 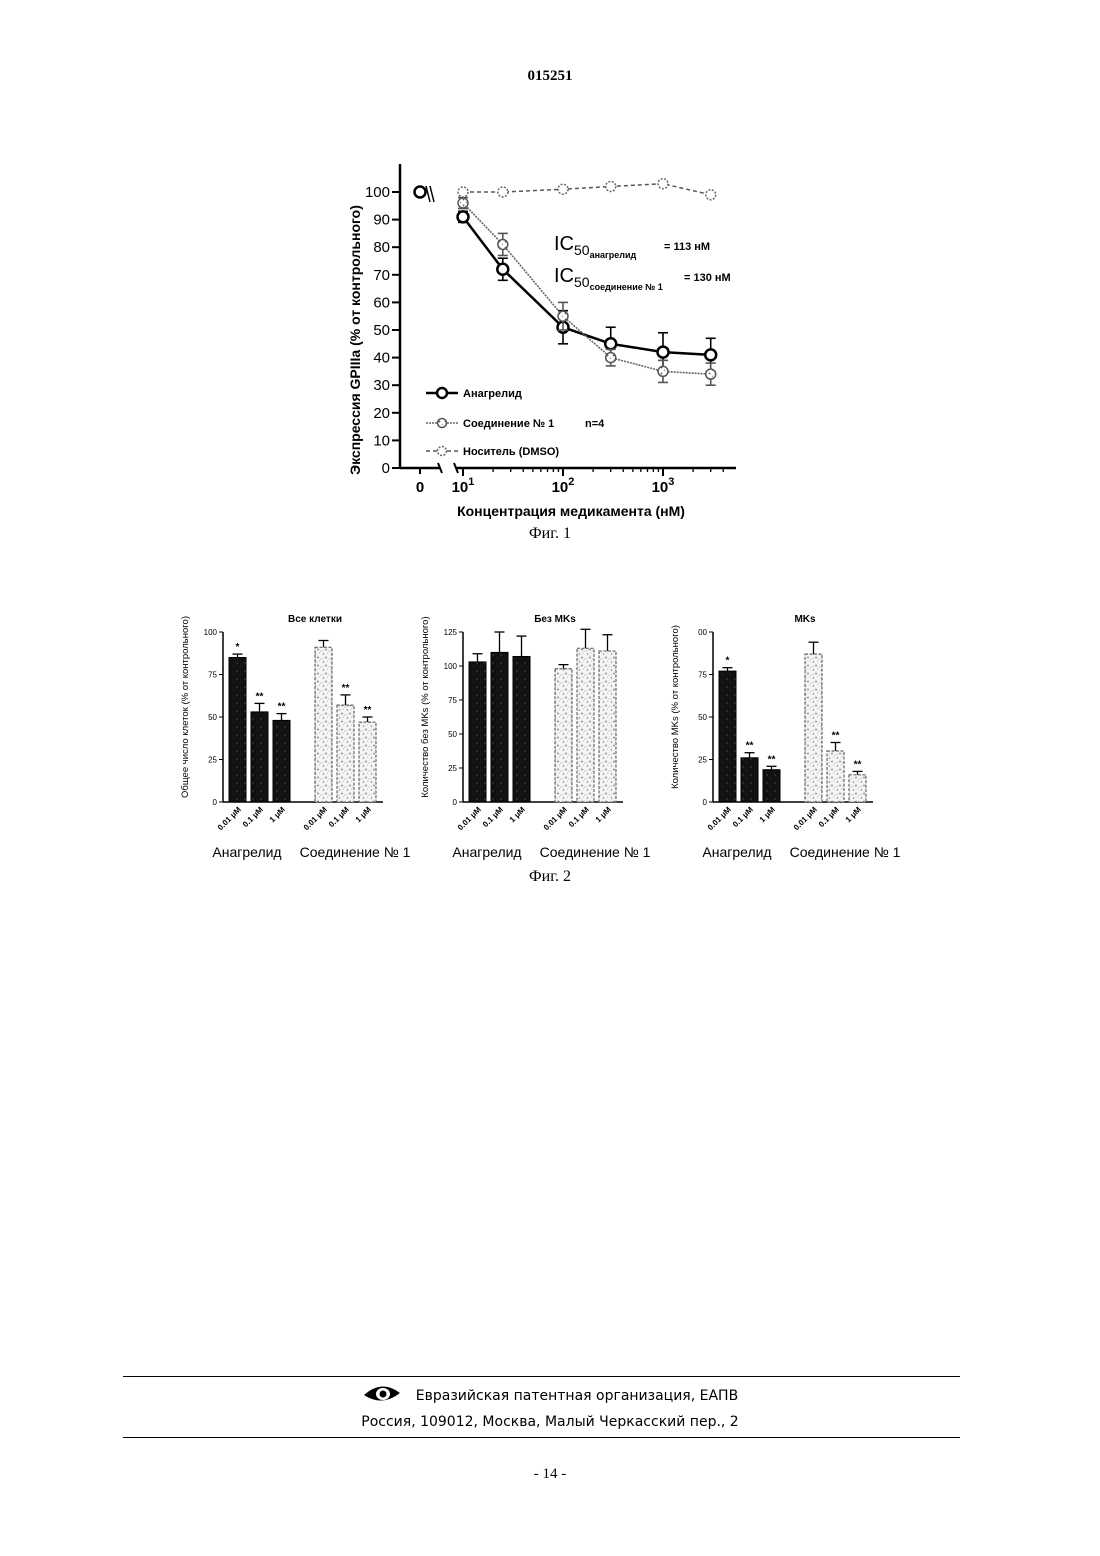 What do you see at coordinates (805, 619) in the screenshot?
I see `fig2-panel-title: MKs` at bounding box center [805, 619].